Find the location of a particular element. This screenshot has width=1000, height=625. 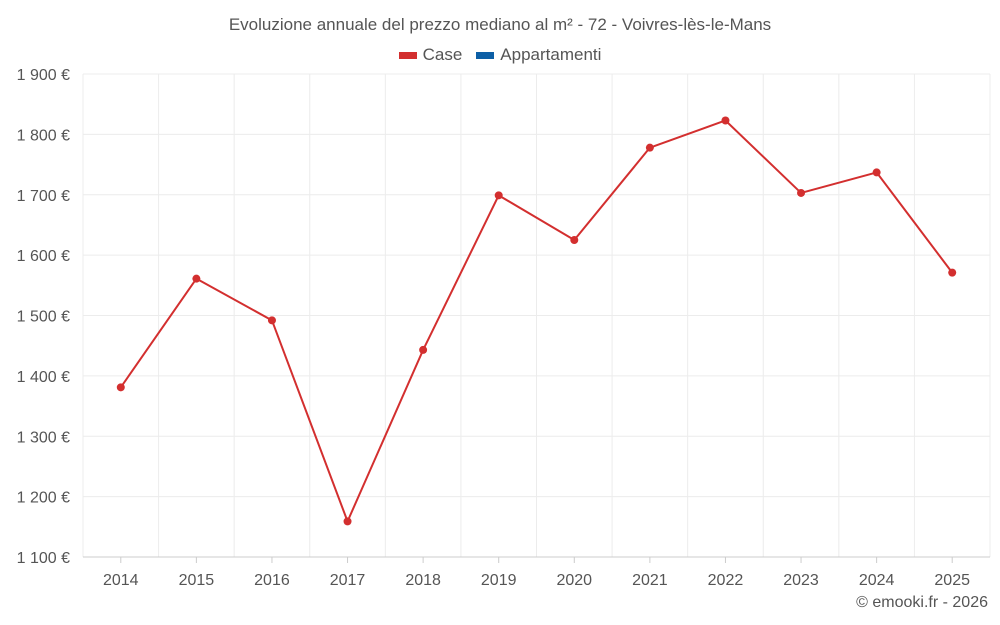

legend-swatch-case is located at coordinates (407, 55).